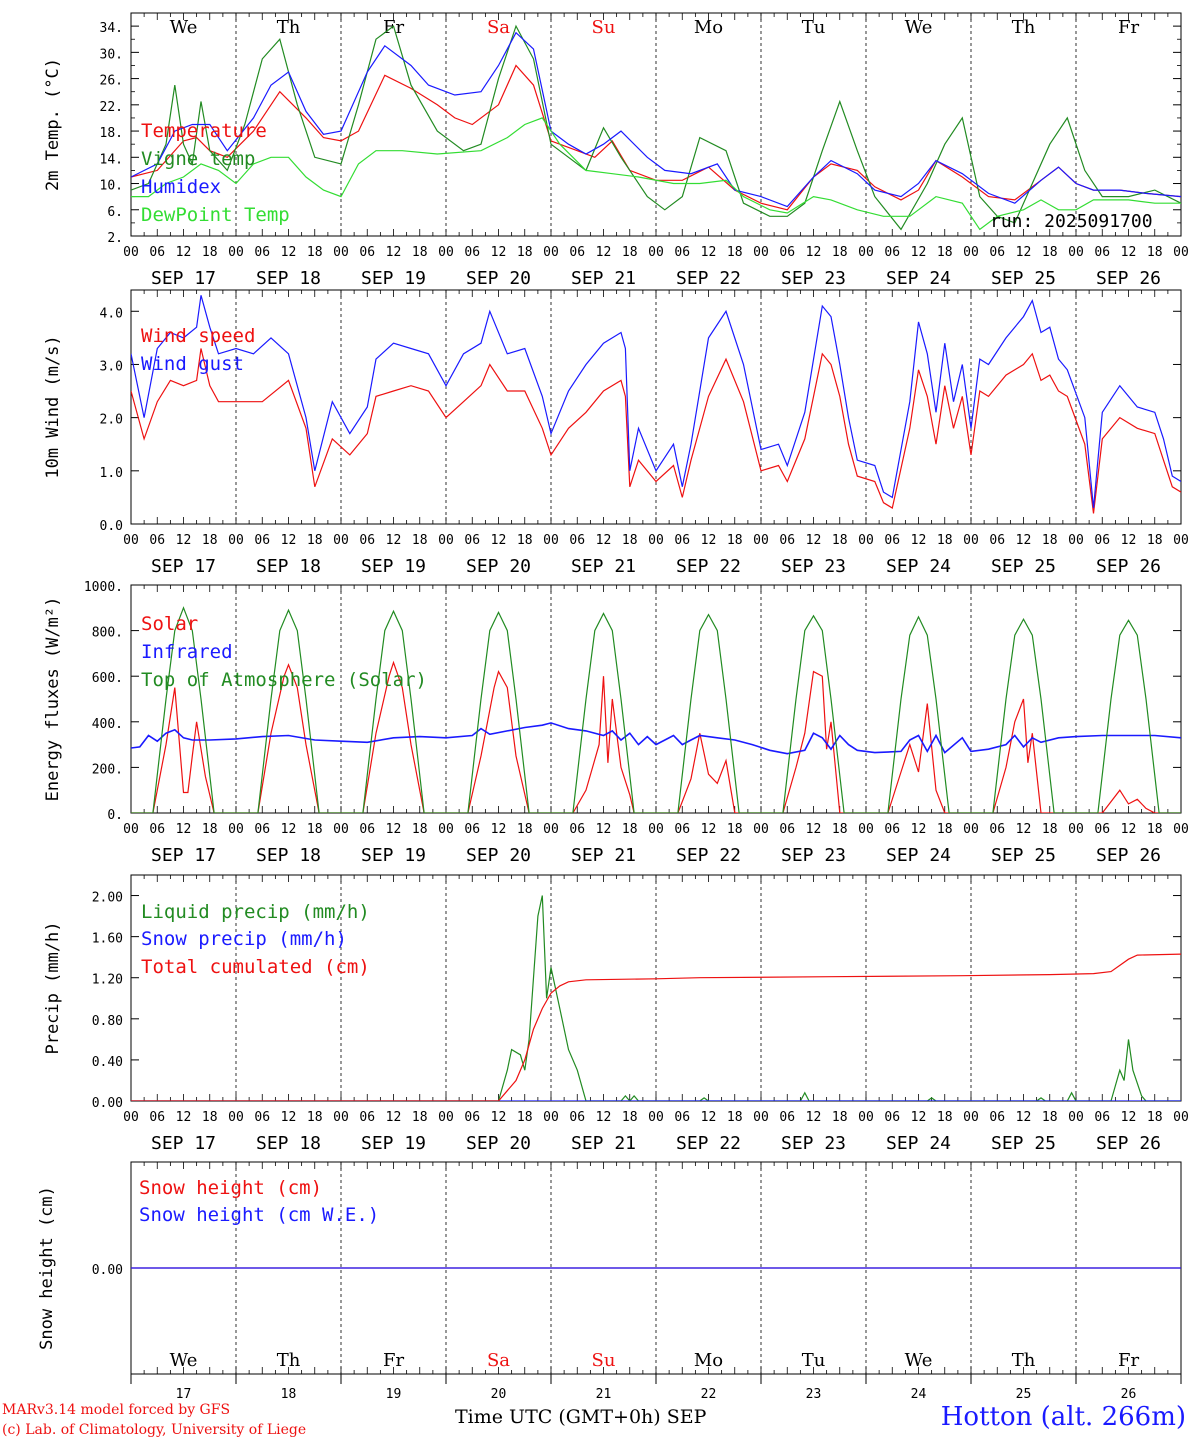 The image size is (1194, 1440). Describe the element at coordinates (656, 137) in the screenshot. I see `series-line-temperature` at that location.